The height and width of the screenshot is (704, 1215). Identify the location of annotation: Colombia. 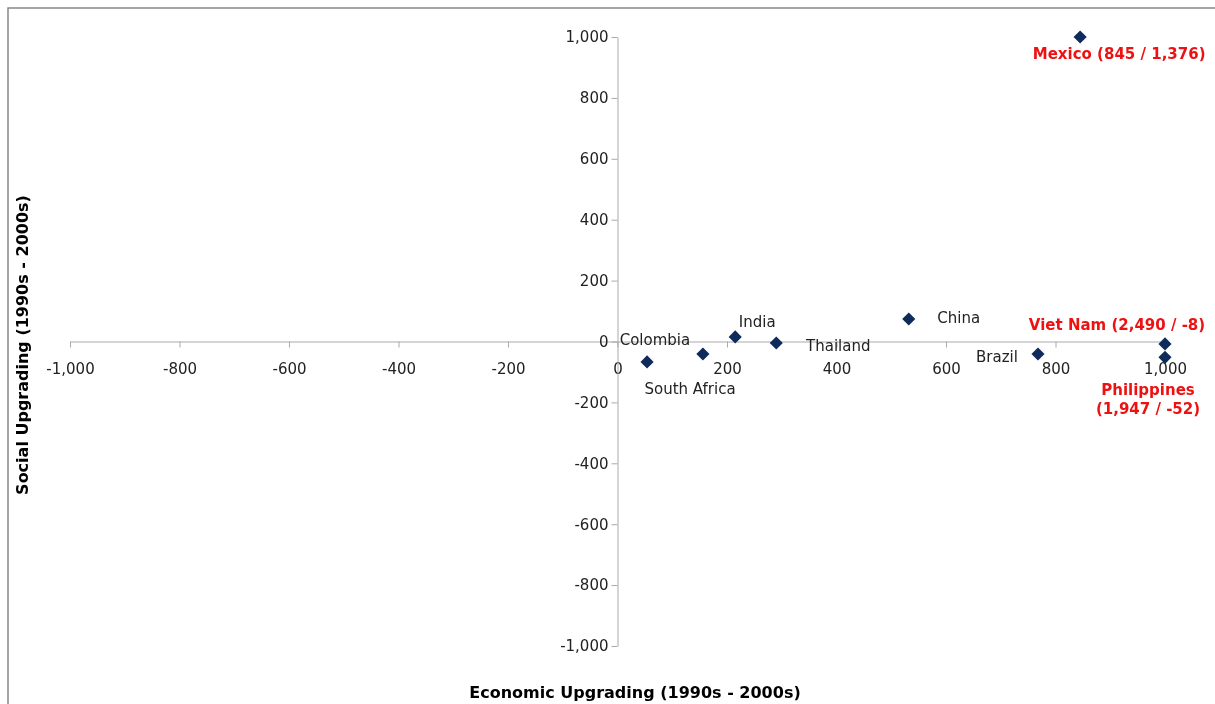
(655, 339).